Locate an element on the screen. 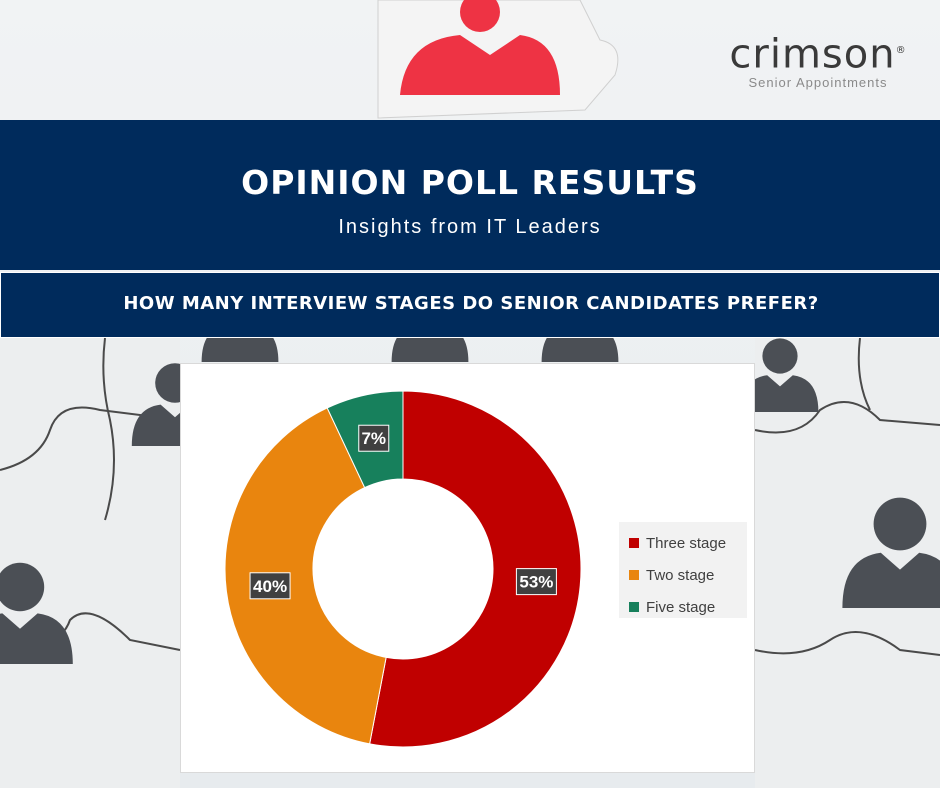  brand-logo: crimson® Senior Appointments is located at coordinates (818, 60).